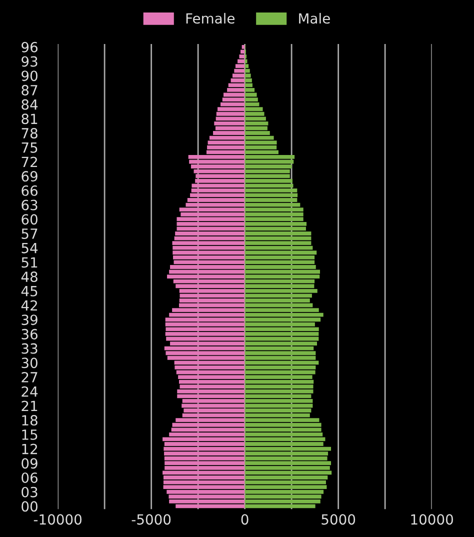  What do you see at coordinates (30, 334) in the screenshot?
I see `y-tick-label: 36` at bounding box center [30, 334].